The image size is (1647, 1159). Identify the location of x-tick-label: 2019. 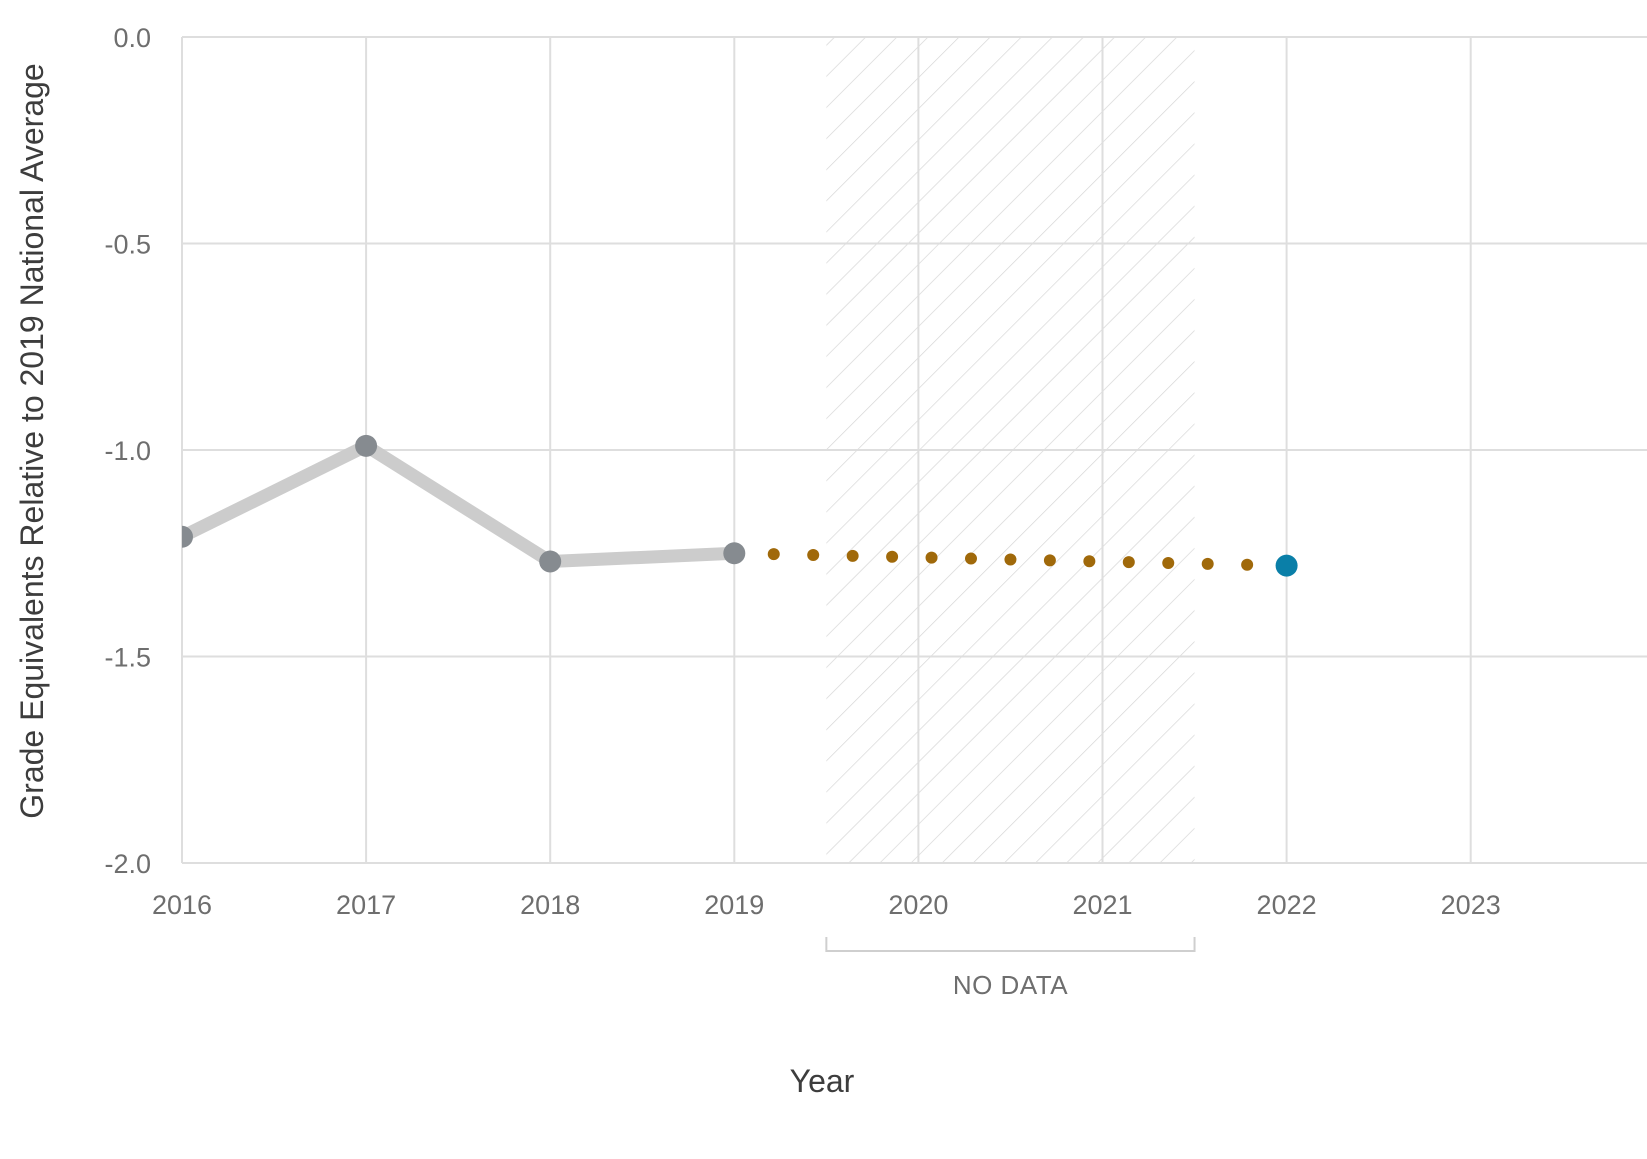
(734, 905).